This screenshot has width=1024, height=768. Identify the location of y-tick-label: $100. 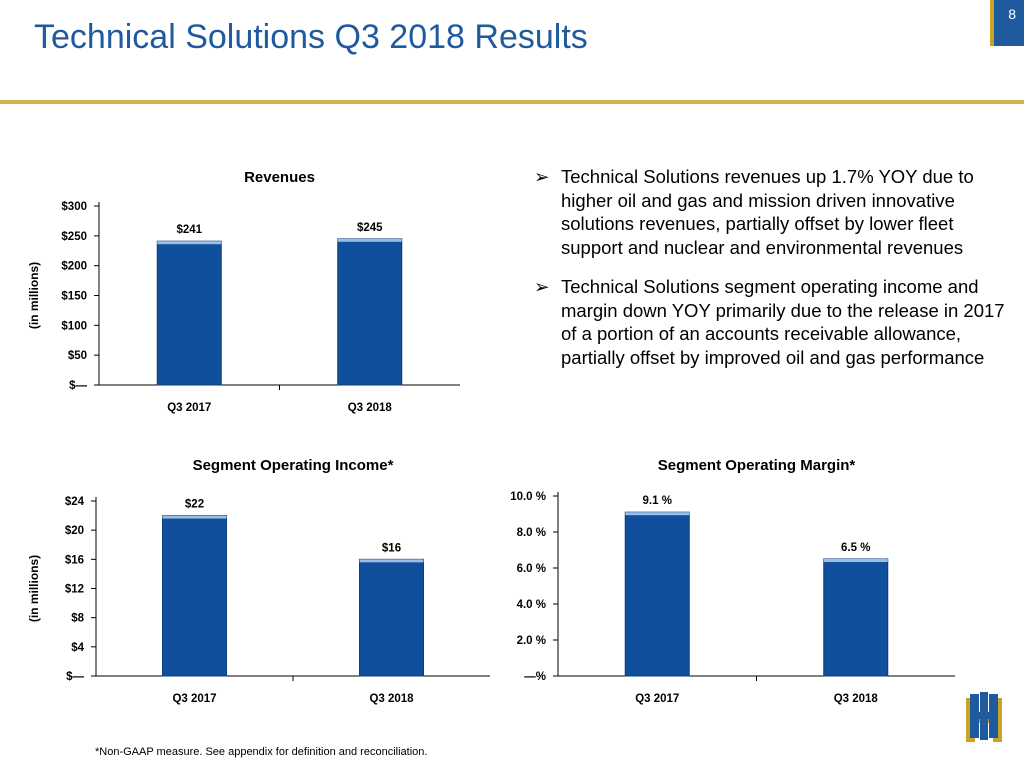
(74, 326).